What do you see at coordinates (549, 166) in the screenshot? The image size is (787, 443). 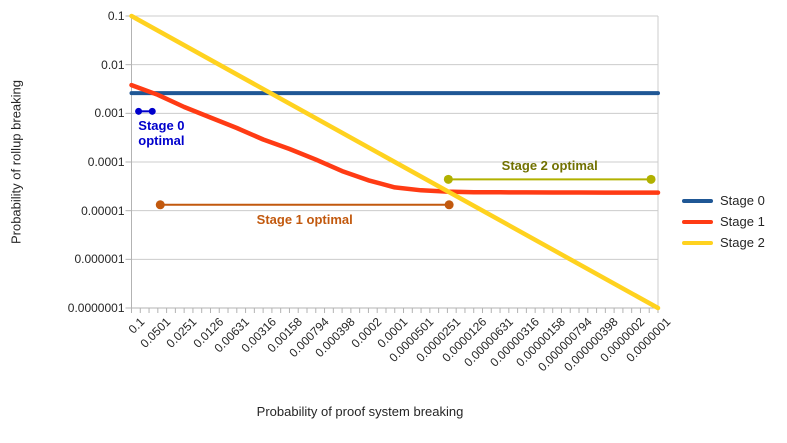 I see `stage2-optimal-label: Stage 2 optimal` at bounding box center [549, 166].